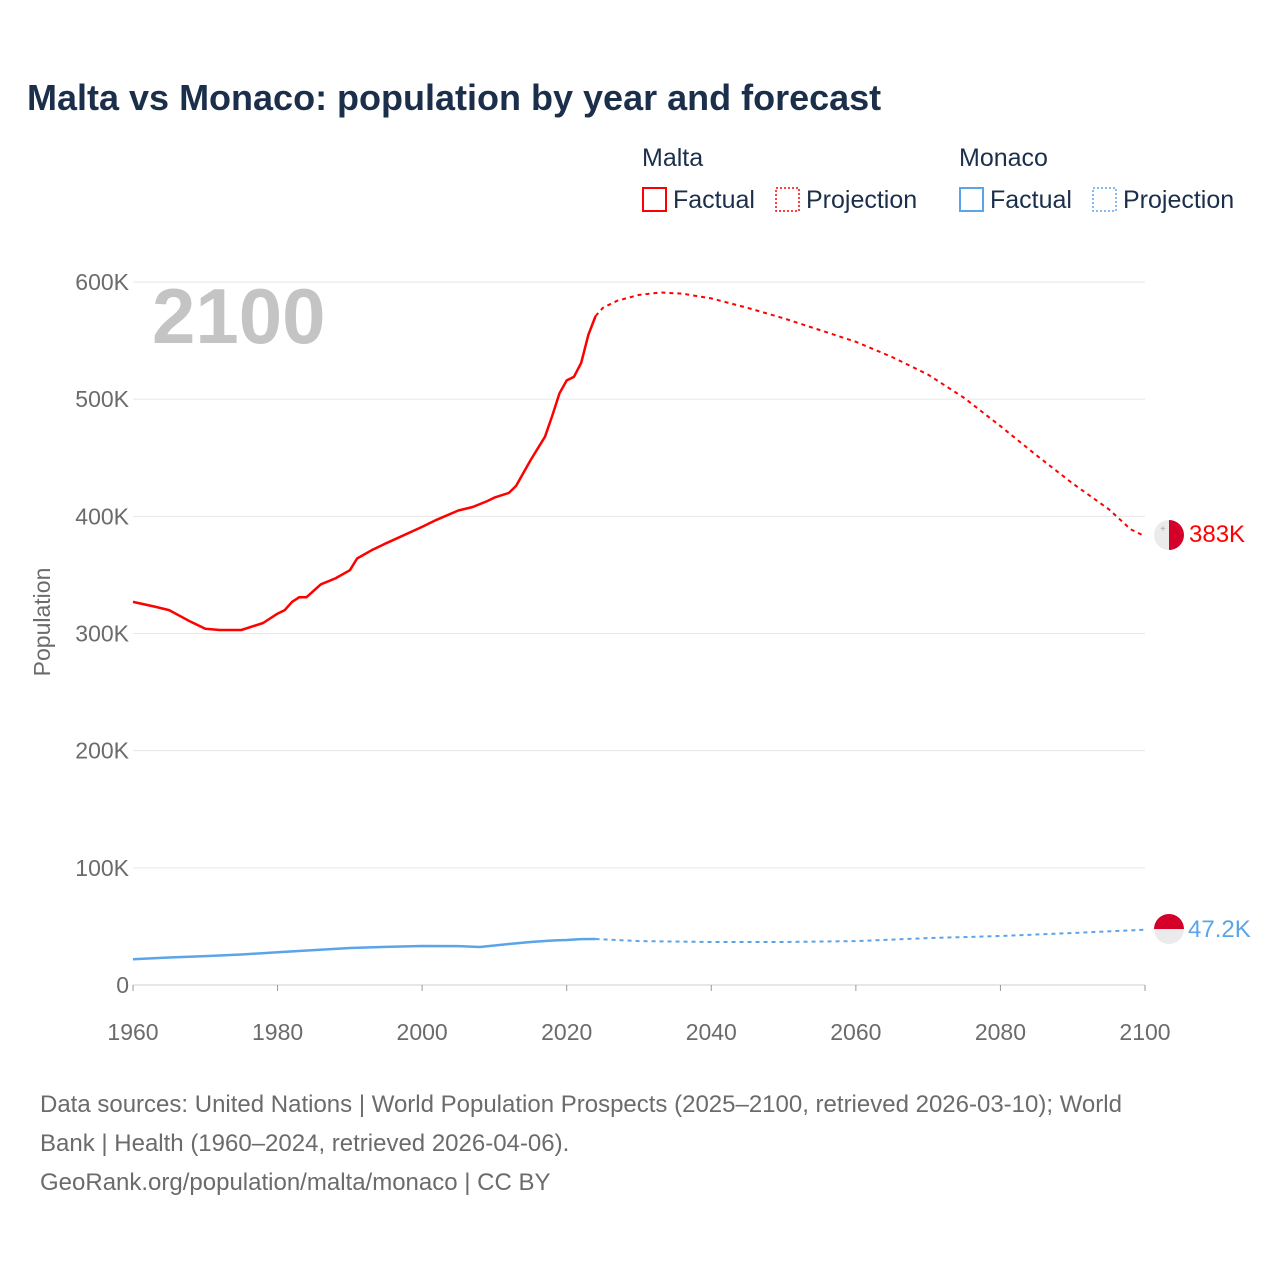 This screenshot has width=1280, height=1280. I want to click on y-tick-label: 400K, so click(102, 516).